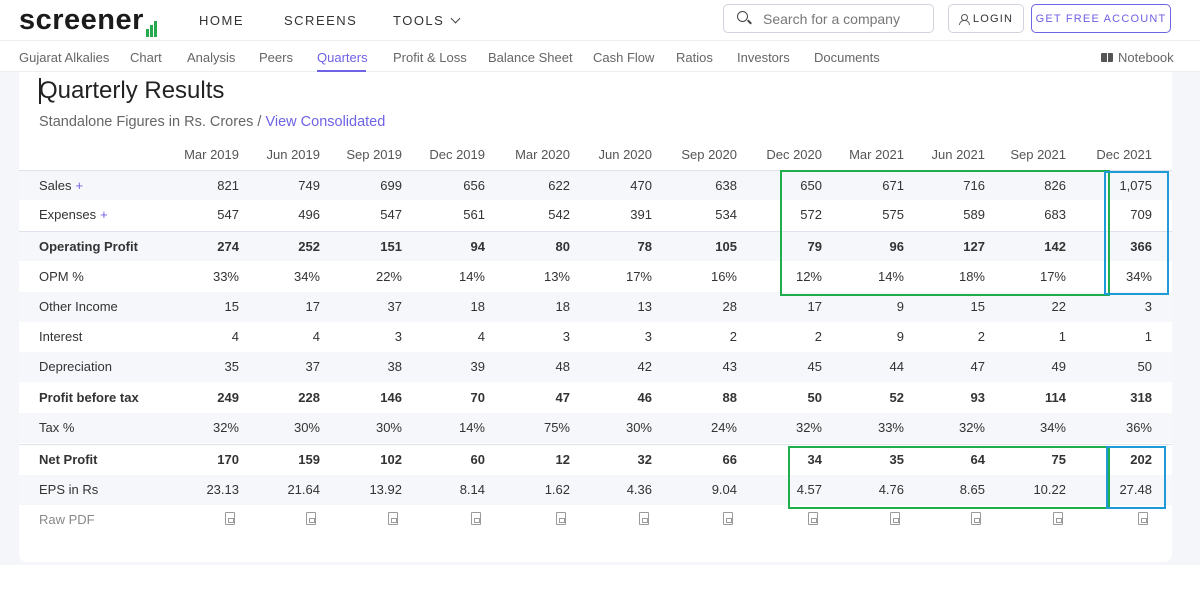 The height and width of the screenshot is (598, 1200). Describe the element at coordinates (595, 337) in the screenshot. I see `table-row: Interest 4 4 3 4 3 3 2 2 9 2 1 1` at that location.